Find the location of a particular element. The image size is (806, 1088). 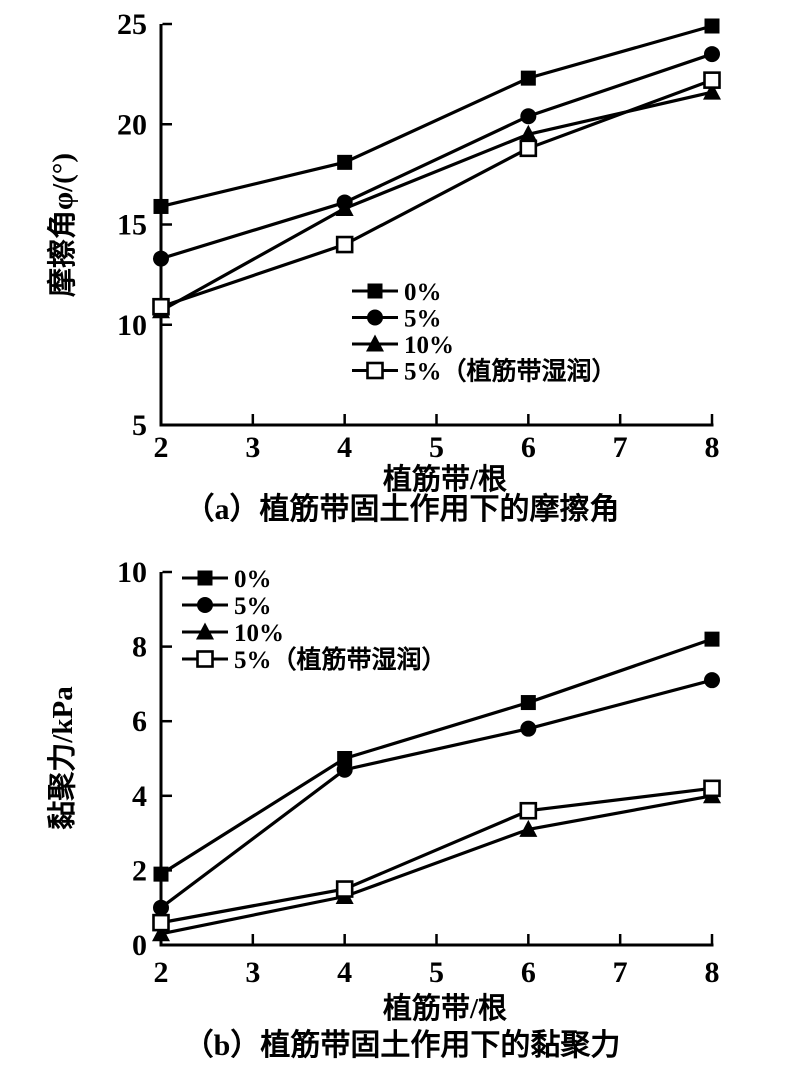

series-5%（植筋带湿润） is located at coordinates (436, 855).